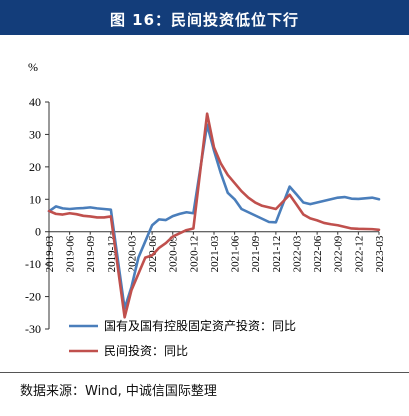 The height and width of the screenshot is (416, 409). I want to click on x-tick-label: 2023-03, so click(380, 253).